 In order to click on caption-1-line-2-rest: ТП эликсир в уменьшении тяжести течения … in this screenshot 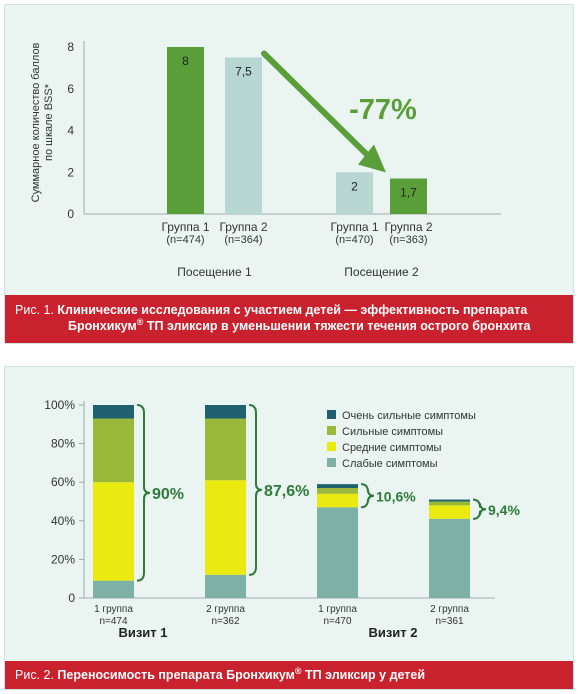, I will do `click(337, 326)`.